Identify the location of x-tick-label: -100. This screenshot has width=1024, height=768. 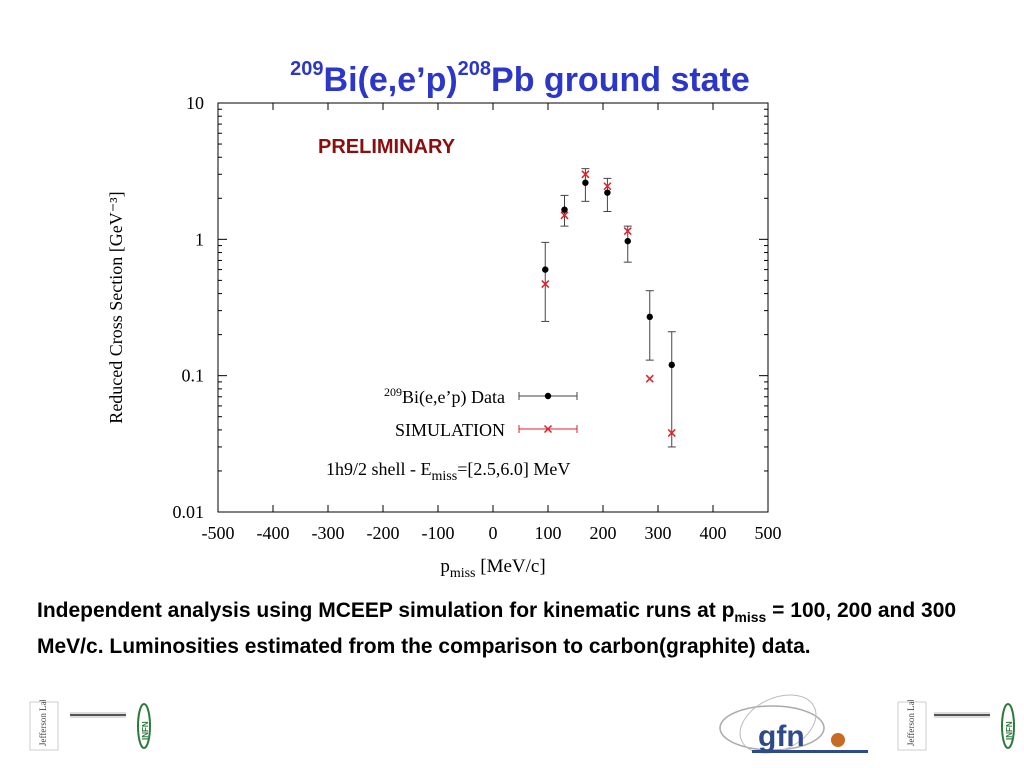
(438, 533).